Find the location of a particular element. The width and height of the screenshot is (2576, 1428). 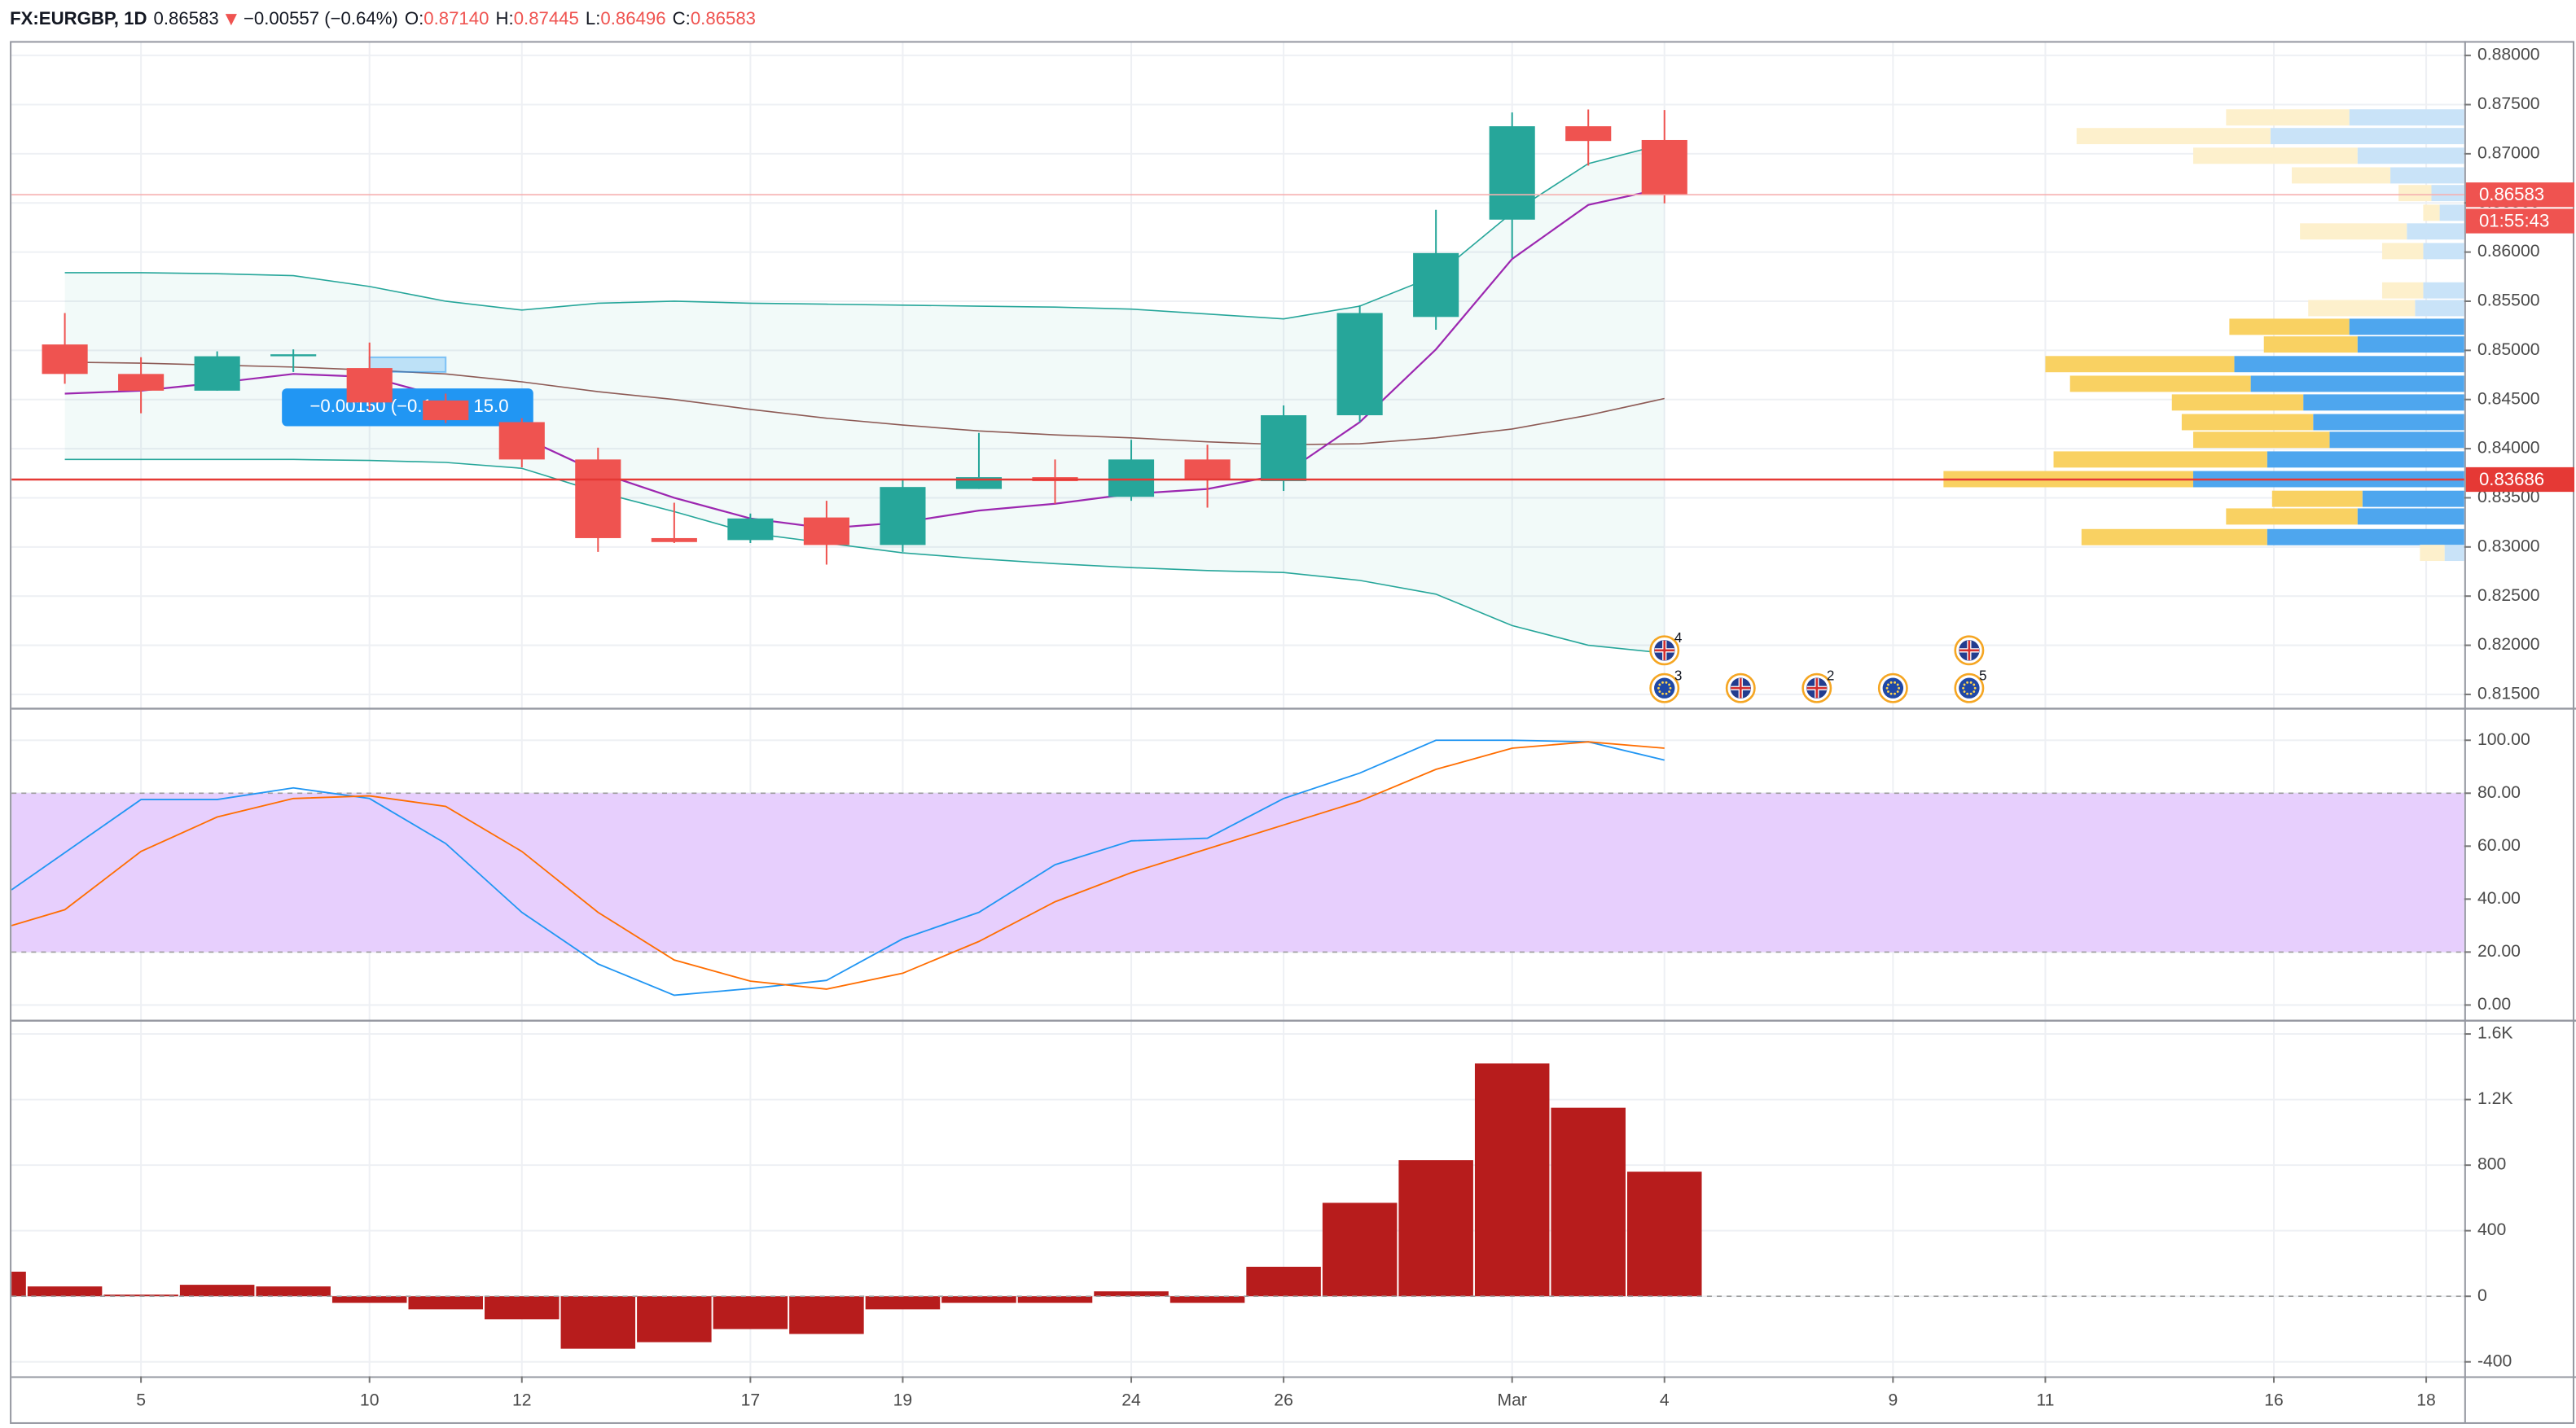

event: 3 is located at coordinates (1665, 685).